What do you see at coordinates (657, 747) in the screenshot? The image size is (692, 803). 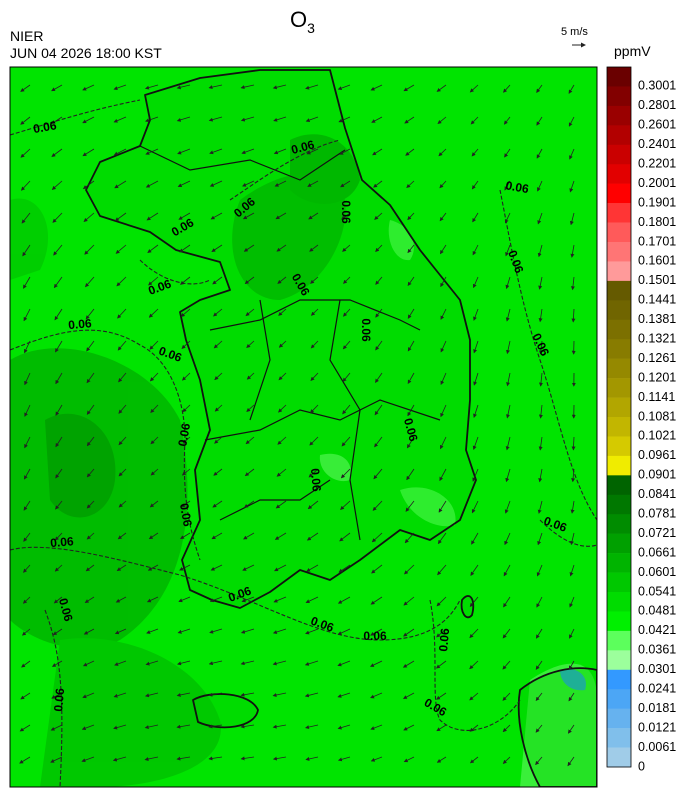 I see `legend-label: 0.0061` at bounding box center [657, 747].